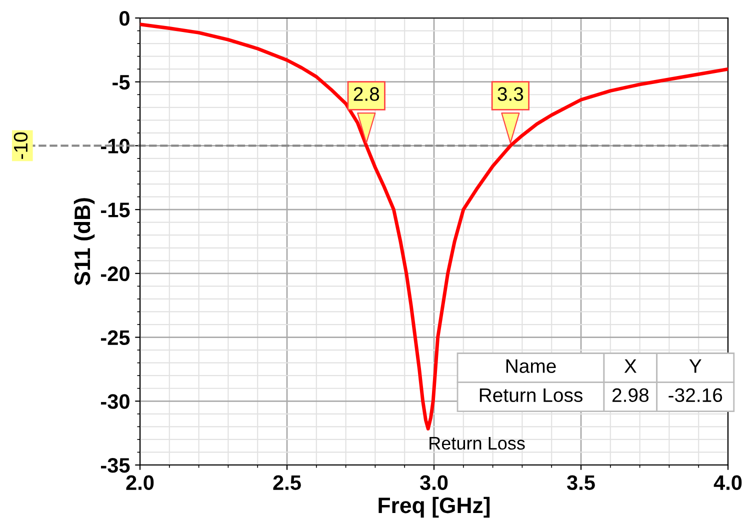 Image resolution: width=746 pixels, height=529 pixels. I want to click on y-tick-label: -5, so click(121, 82).